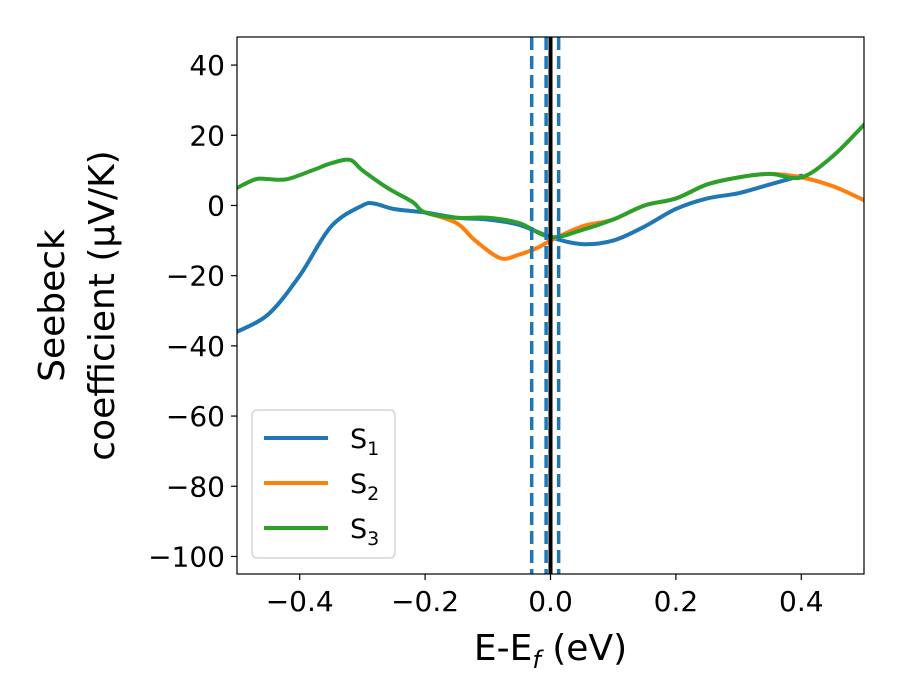 The image size is (900, 700). Describe the element at coordinates (195, 276) in the screenshot. I see `y-tick-label: −20` at that location.